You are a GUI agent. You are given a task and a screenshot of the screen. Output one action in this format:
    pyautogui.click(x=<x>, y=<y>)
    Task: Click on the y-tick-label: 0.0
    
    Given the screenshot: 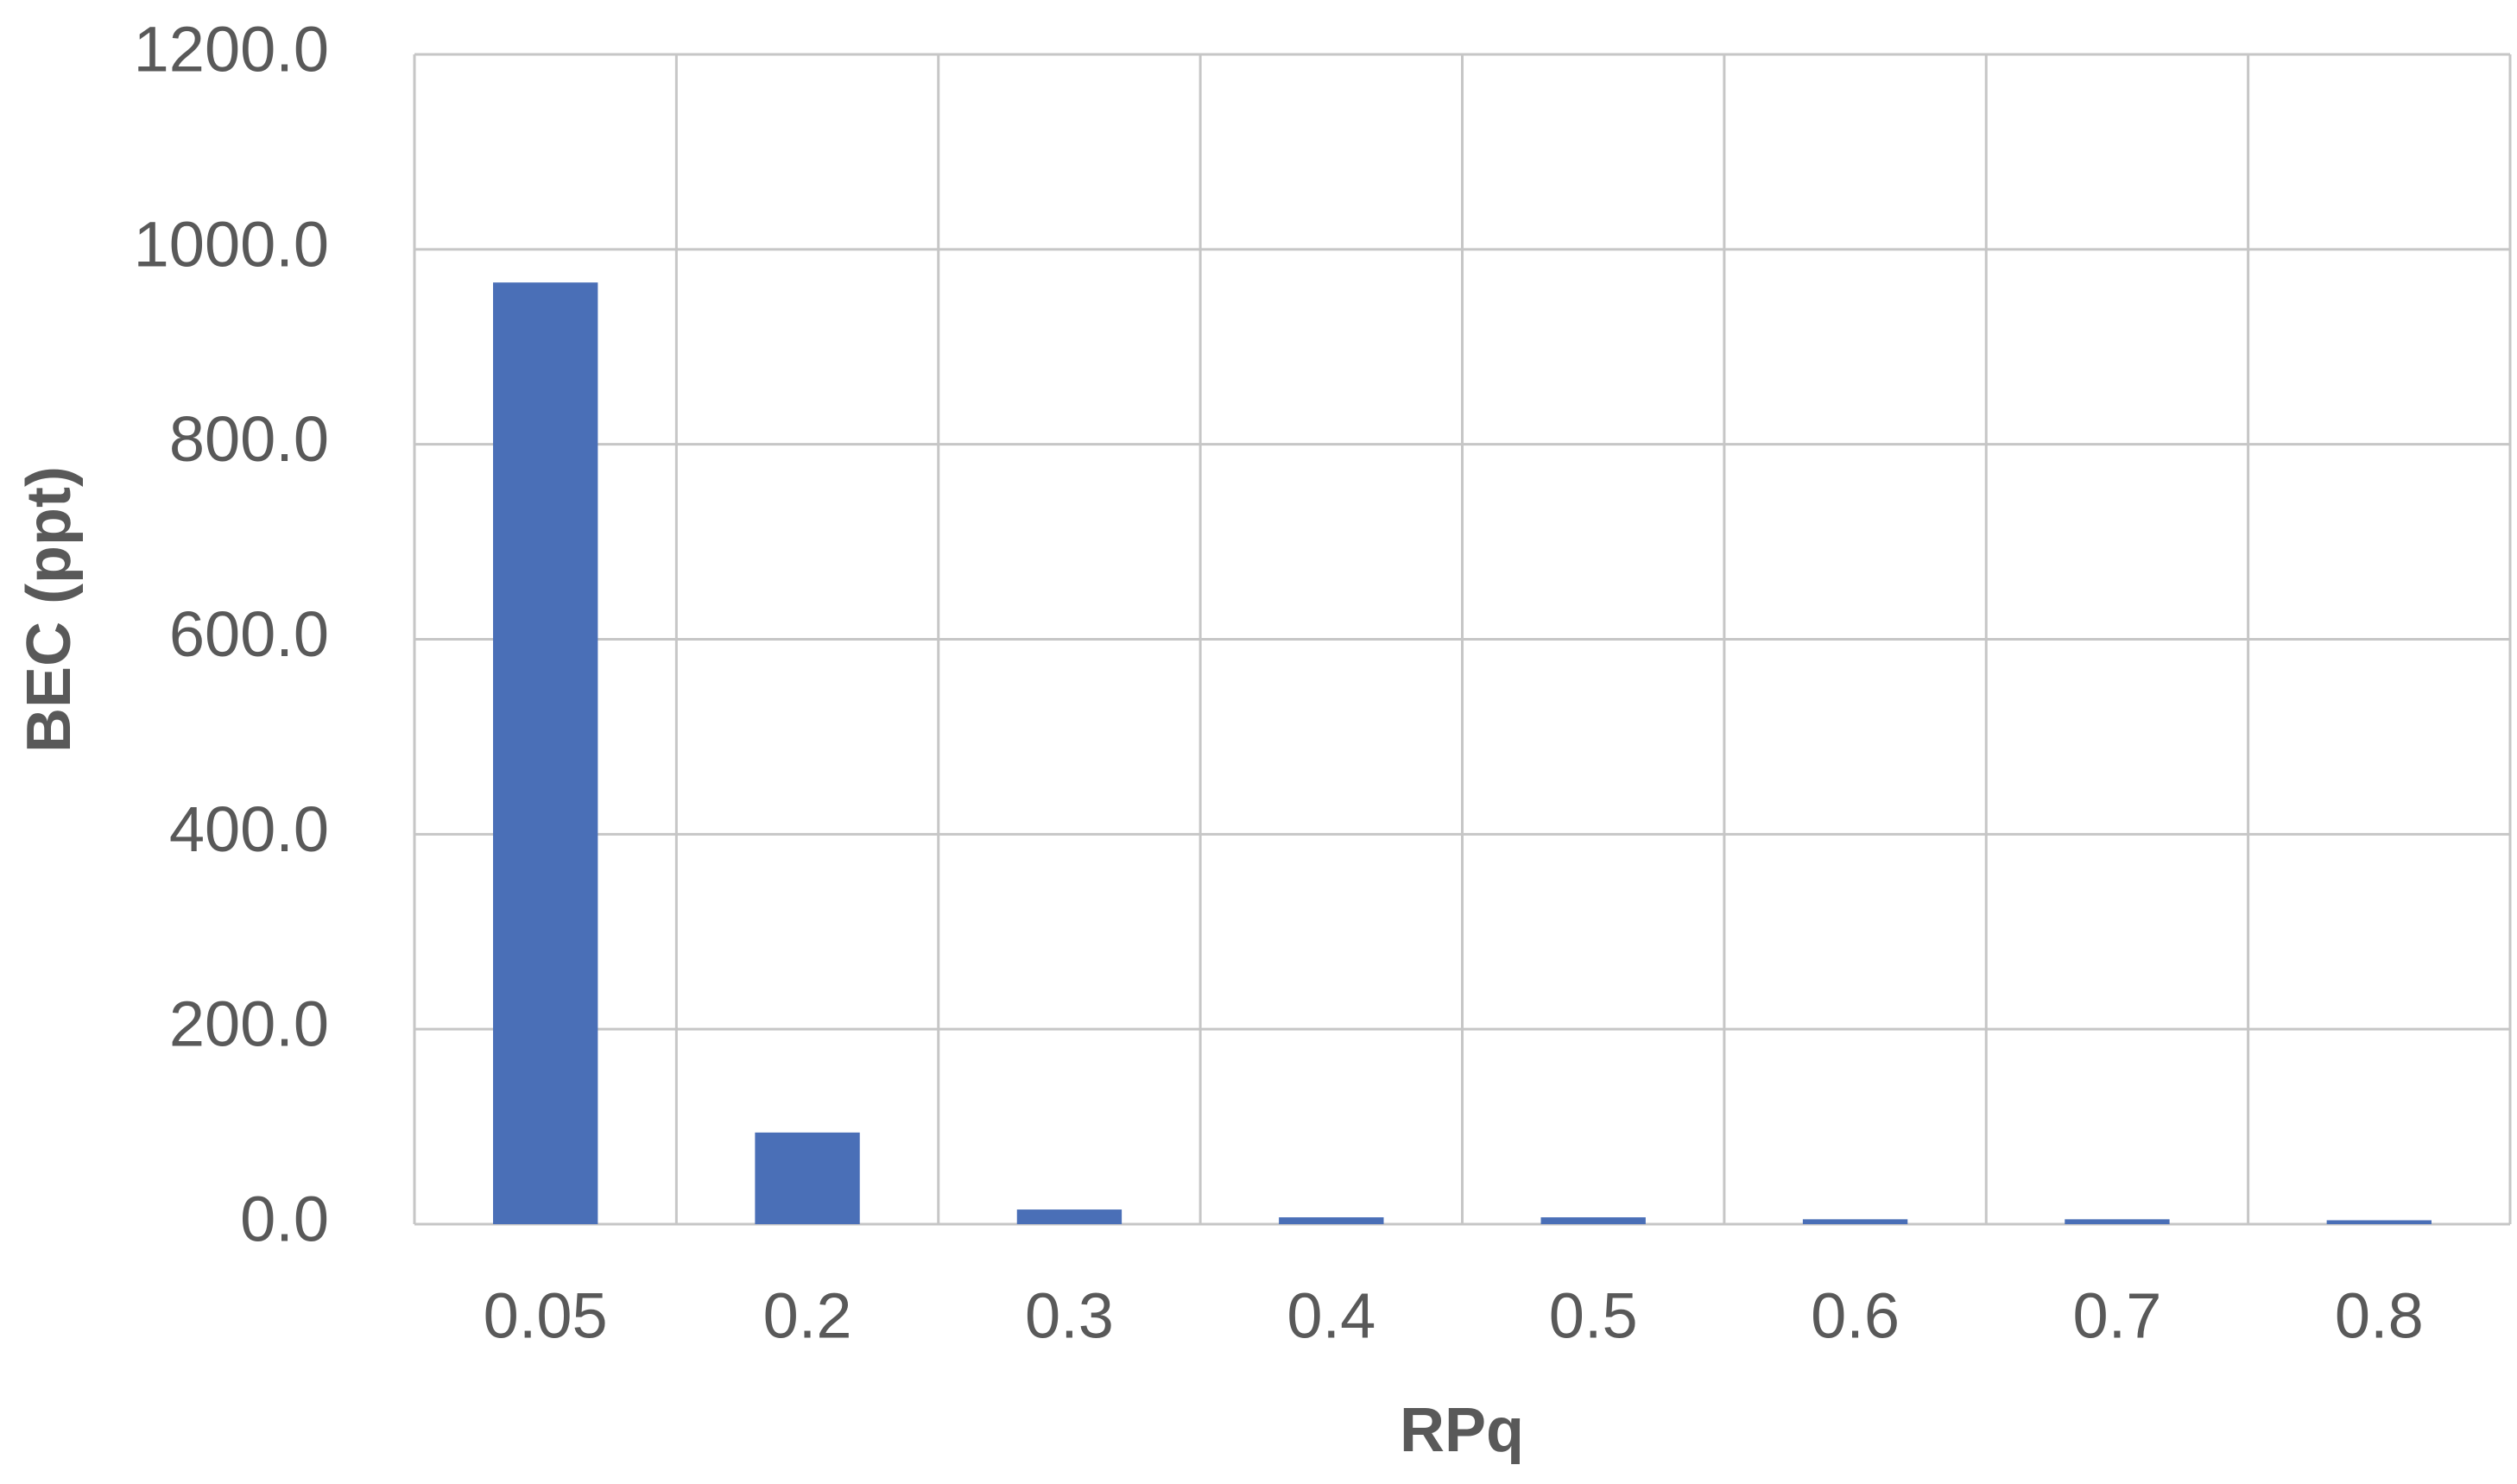 What is the action you would take?
    pyautogui.click(x=284, y=1219)
    